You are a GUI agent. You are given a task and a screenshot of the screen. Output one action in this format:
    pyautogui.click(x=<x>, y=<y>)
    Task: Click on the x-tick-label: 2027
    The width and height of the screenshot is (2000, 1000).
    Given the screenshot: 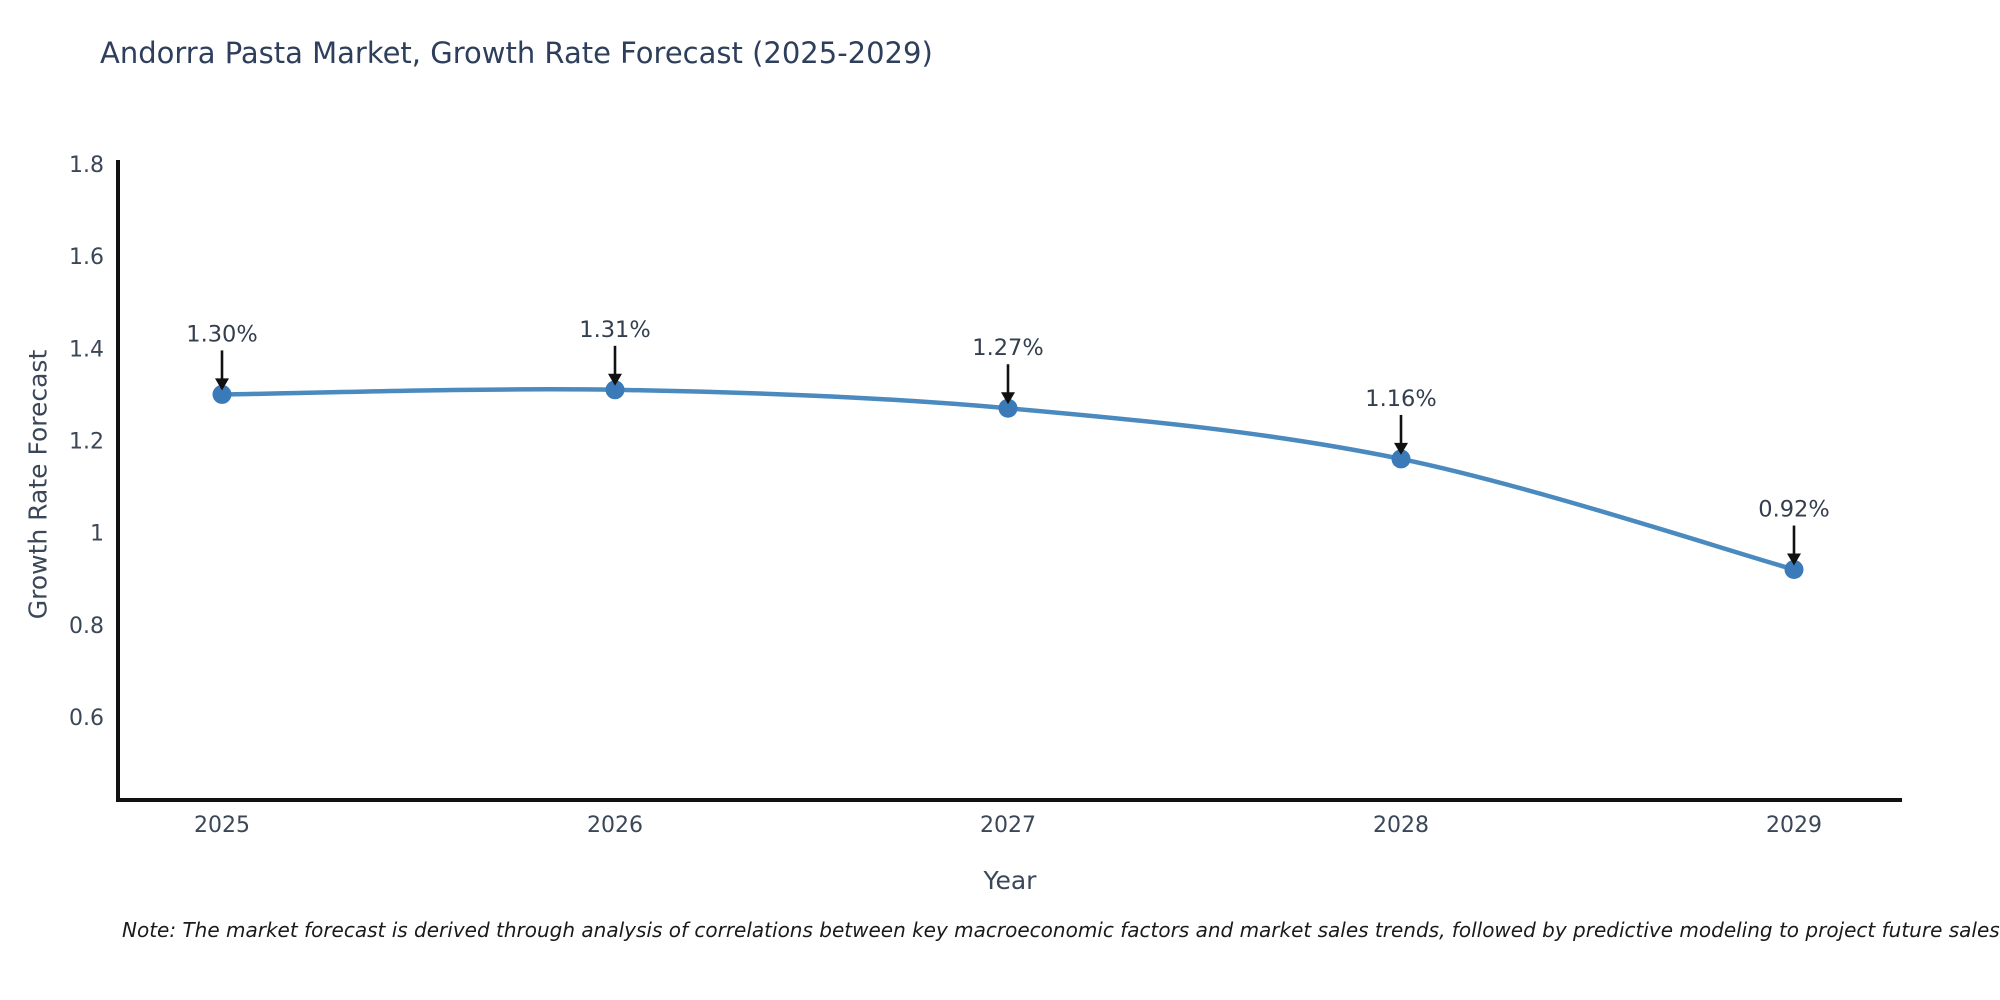 What is the action you would take?
    pyautogui.click(x=1008, y=825)
    